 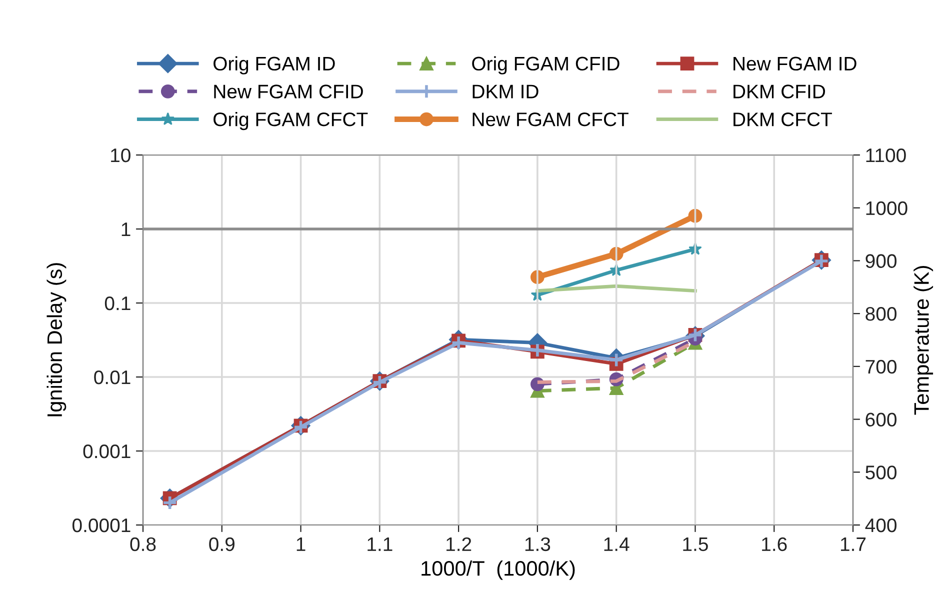 I want to click on y2-tick-label: 900, so click(x=881, y=261).